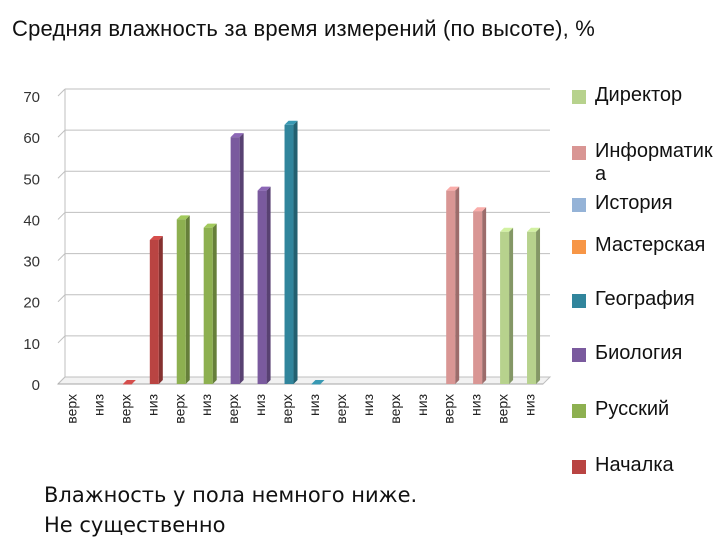 Image resolution: width=720 pixels, height=540 pixels. Describe the element at coordinates (639, 353) in the screenshot. I see `legend-label: Биология` at that location.